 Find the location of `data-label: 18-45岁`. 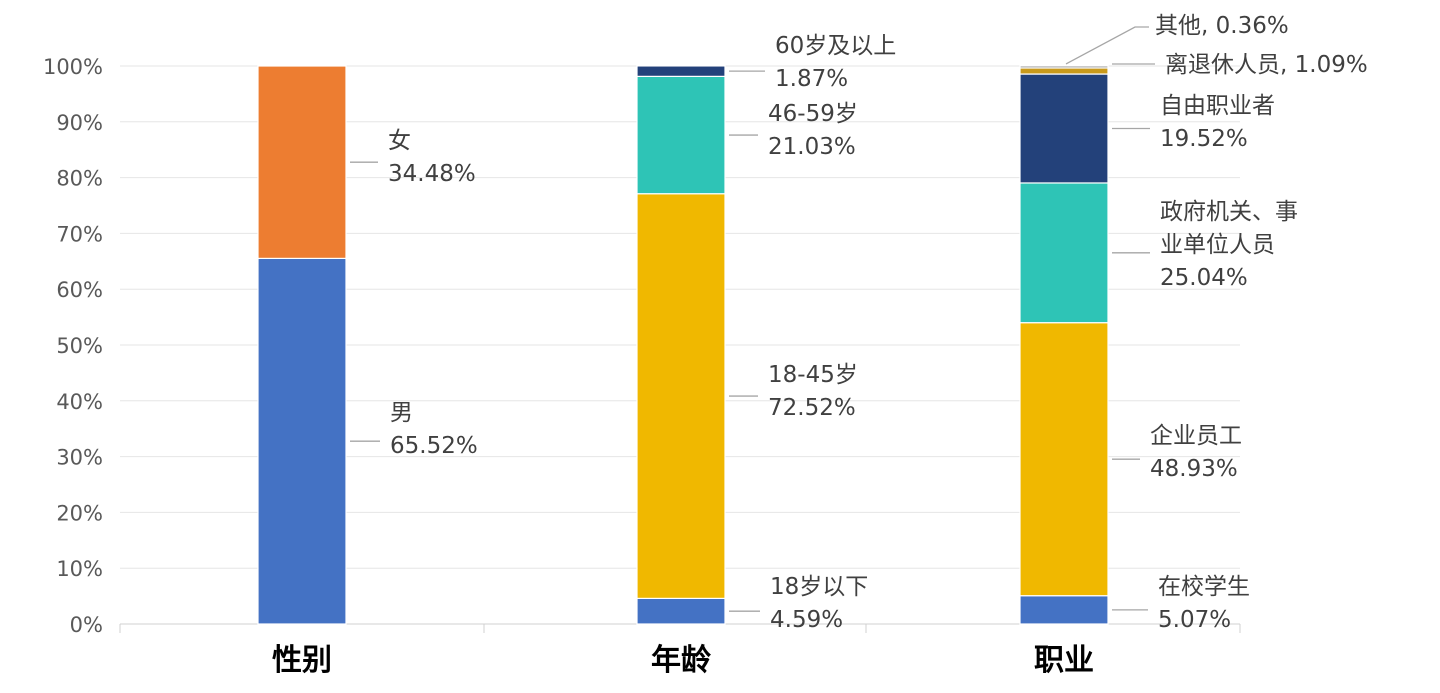

data-label: 18-45岁 is located at coordinates (813, 375).